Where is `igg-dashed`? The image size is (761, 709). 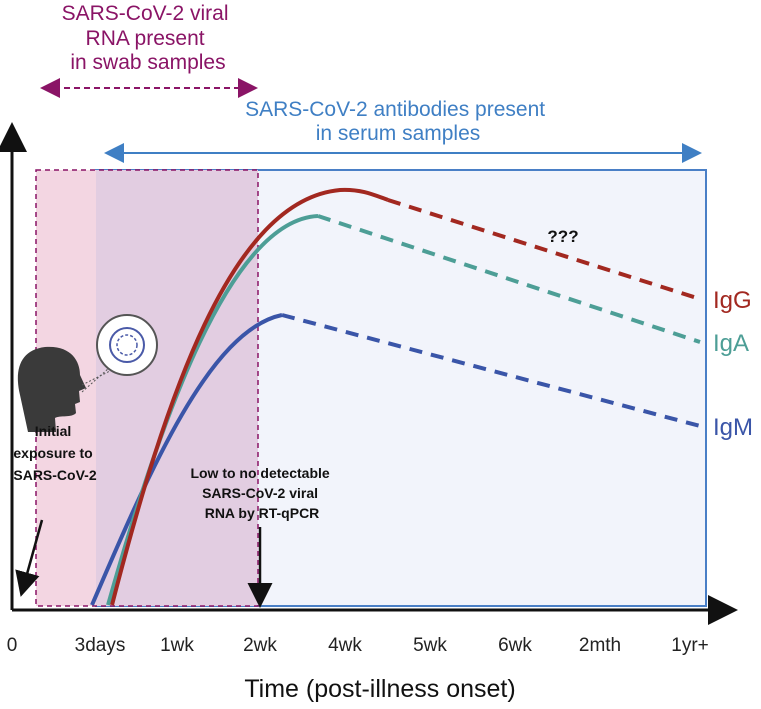 igg-dashed is located at coordinates (544, 249).